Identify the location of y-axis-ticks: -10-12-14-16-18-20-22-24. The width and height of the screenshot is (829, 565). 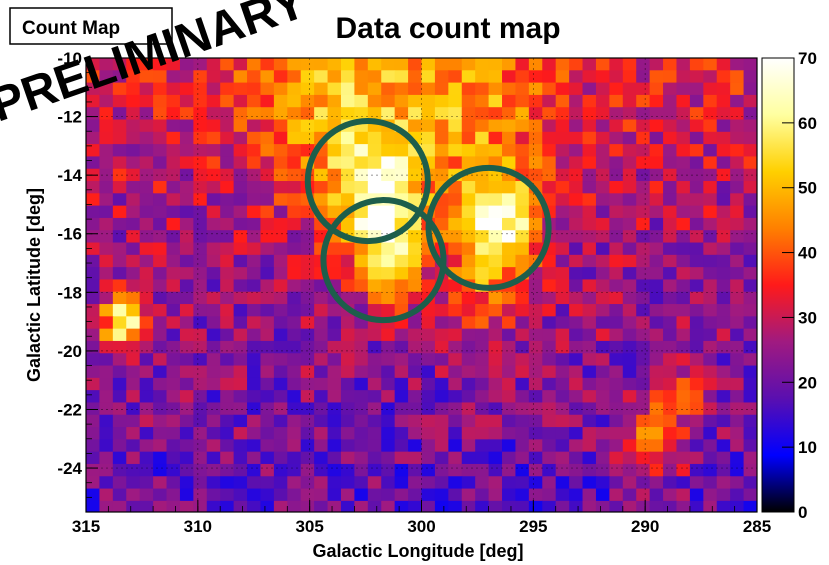
(77, 273).